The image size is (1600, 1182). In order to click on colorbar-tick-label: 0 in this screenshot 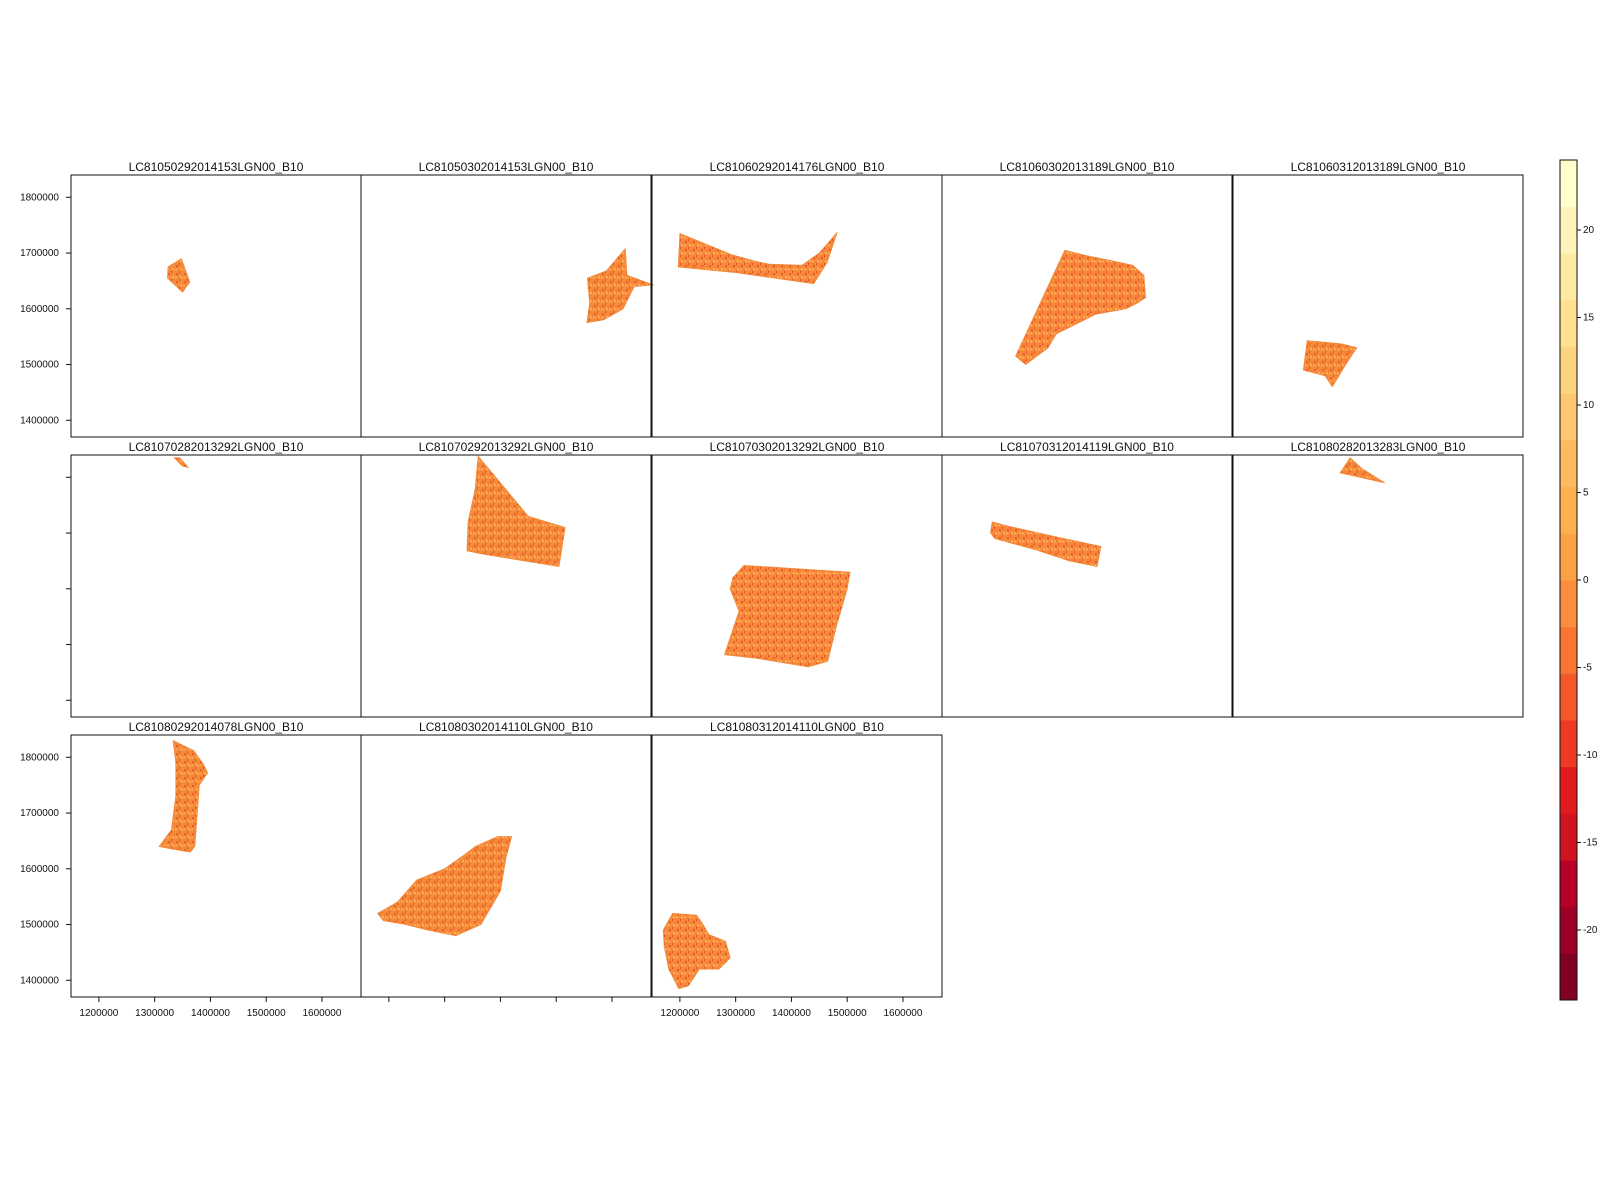, I will do `click(1586, 580)`.